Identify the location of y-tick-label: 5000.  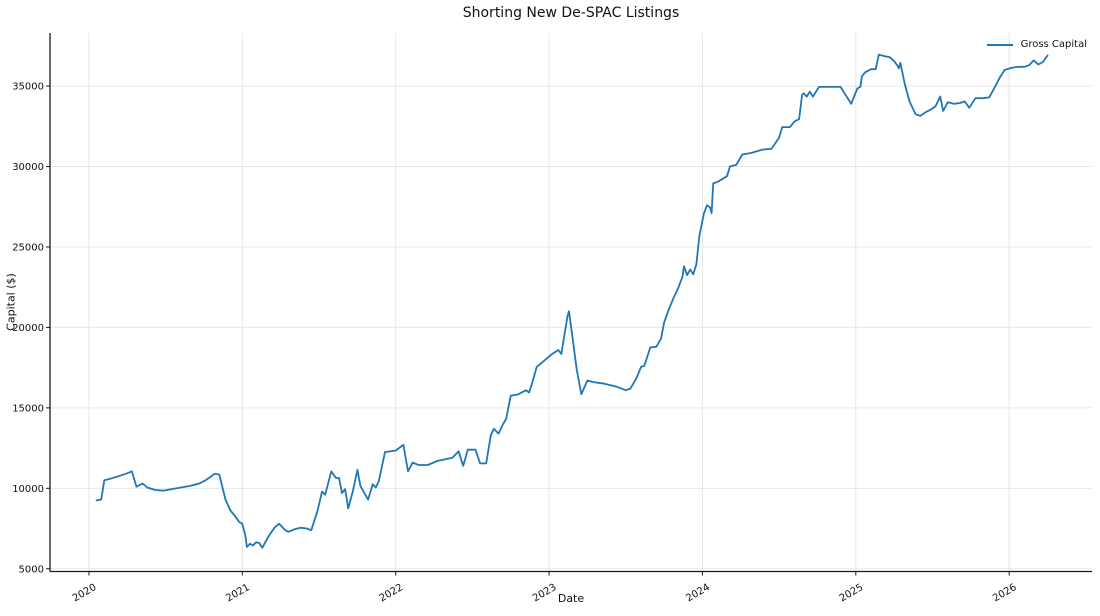
(31, 569).